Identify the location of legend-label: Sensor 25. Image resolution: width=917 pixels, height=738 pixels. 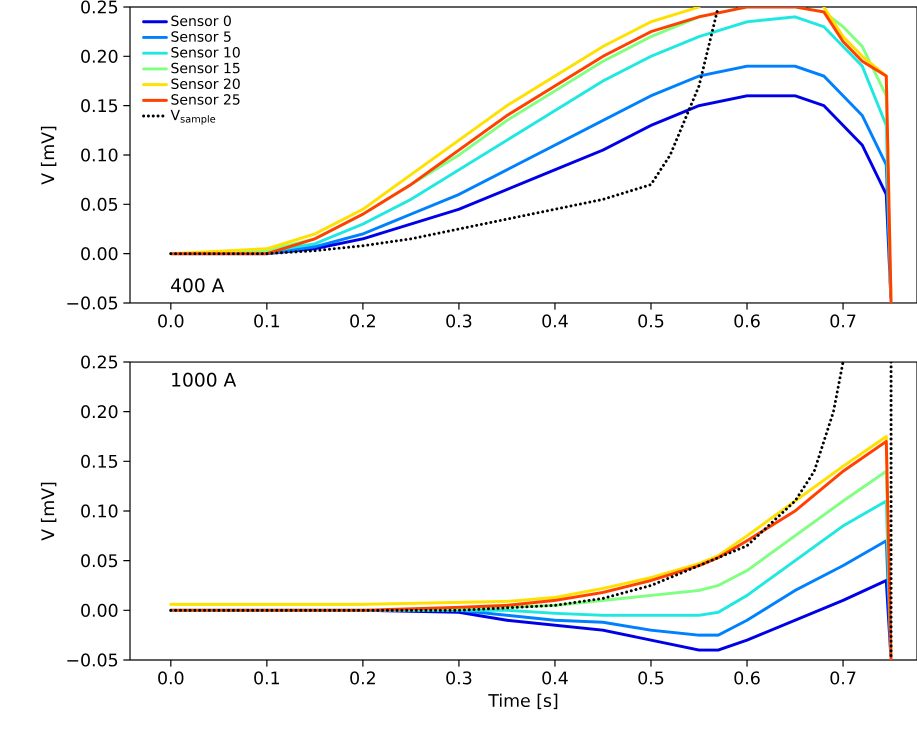
(205, 99).